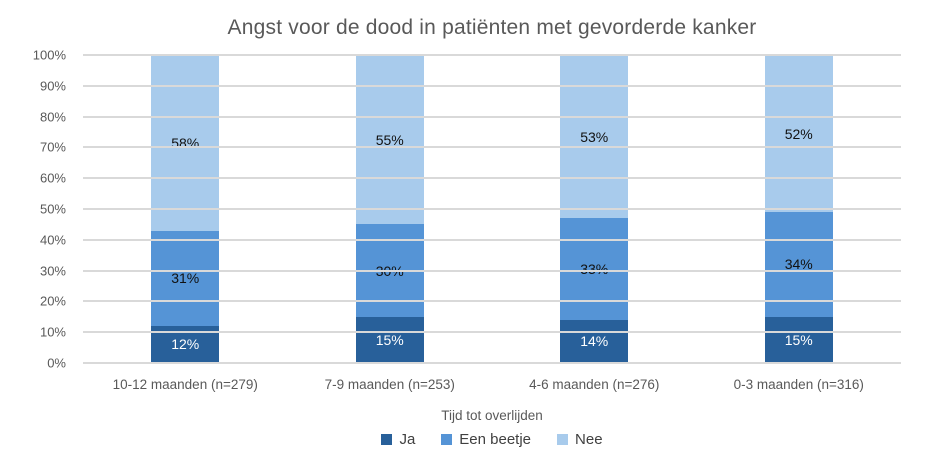 The image size is (941, 475). I want to click on bar-segment-een-beetje: 33%, so click(594, 269).